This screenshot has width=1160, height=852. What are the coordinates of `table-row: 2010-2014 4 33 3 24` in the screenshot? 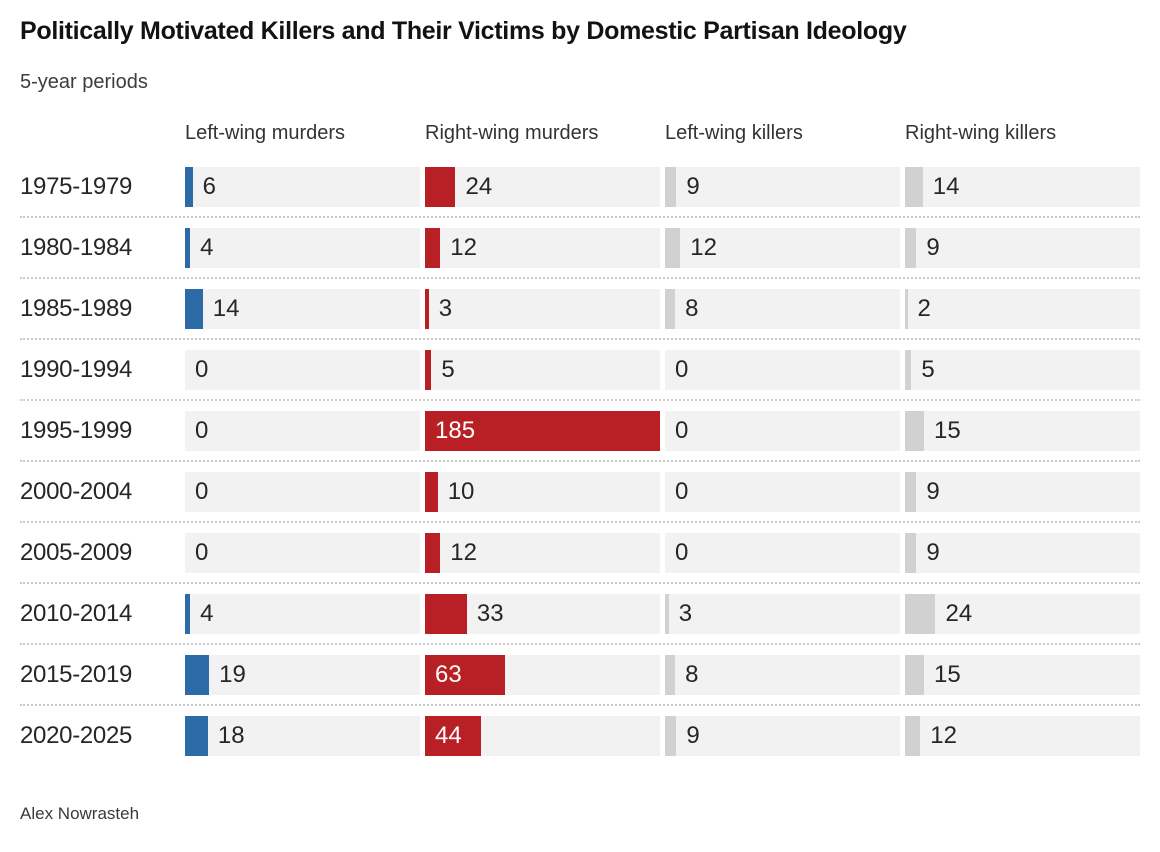 It's located at (580, 614).